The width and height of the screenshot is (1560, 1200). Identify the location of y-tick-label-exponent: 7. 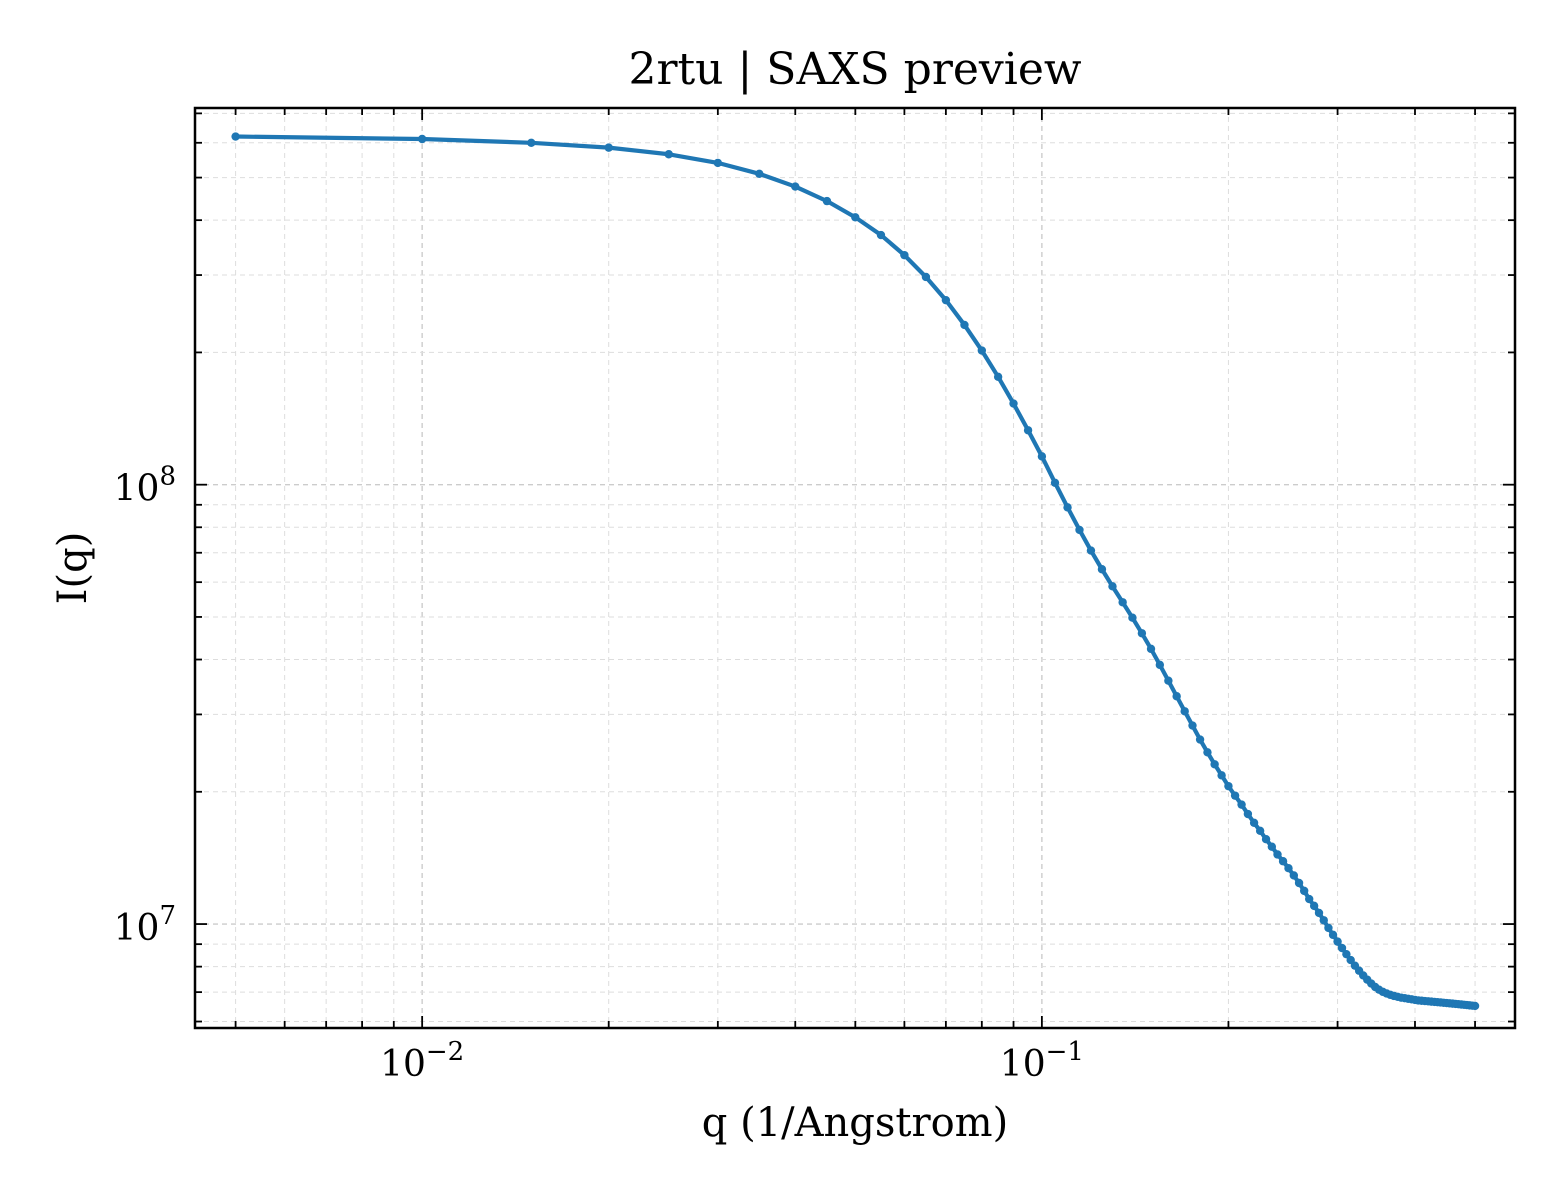
(167, 916).